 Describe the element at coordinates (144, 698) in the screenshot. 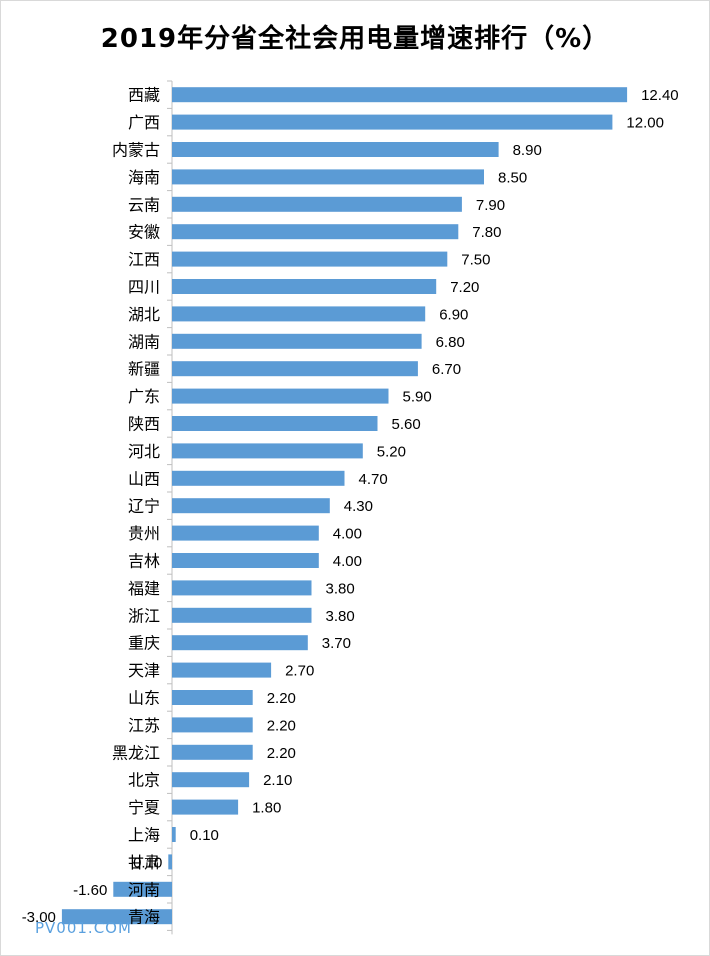

I see `category-label: 山东` at that location.